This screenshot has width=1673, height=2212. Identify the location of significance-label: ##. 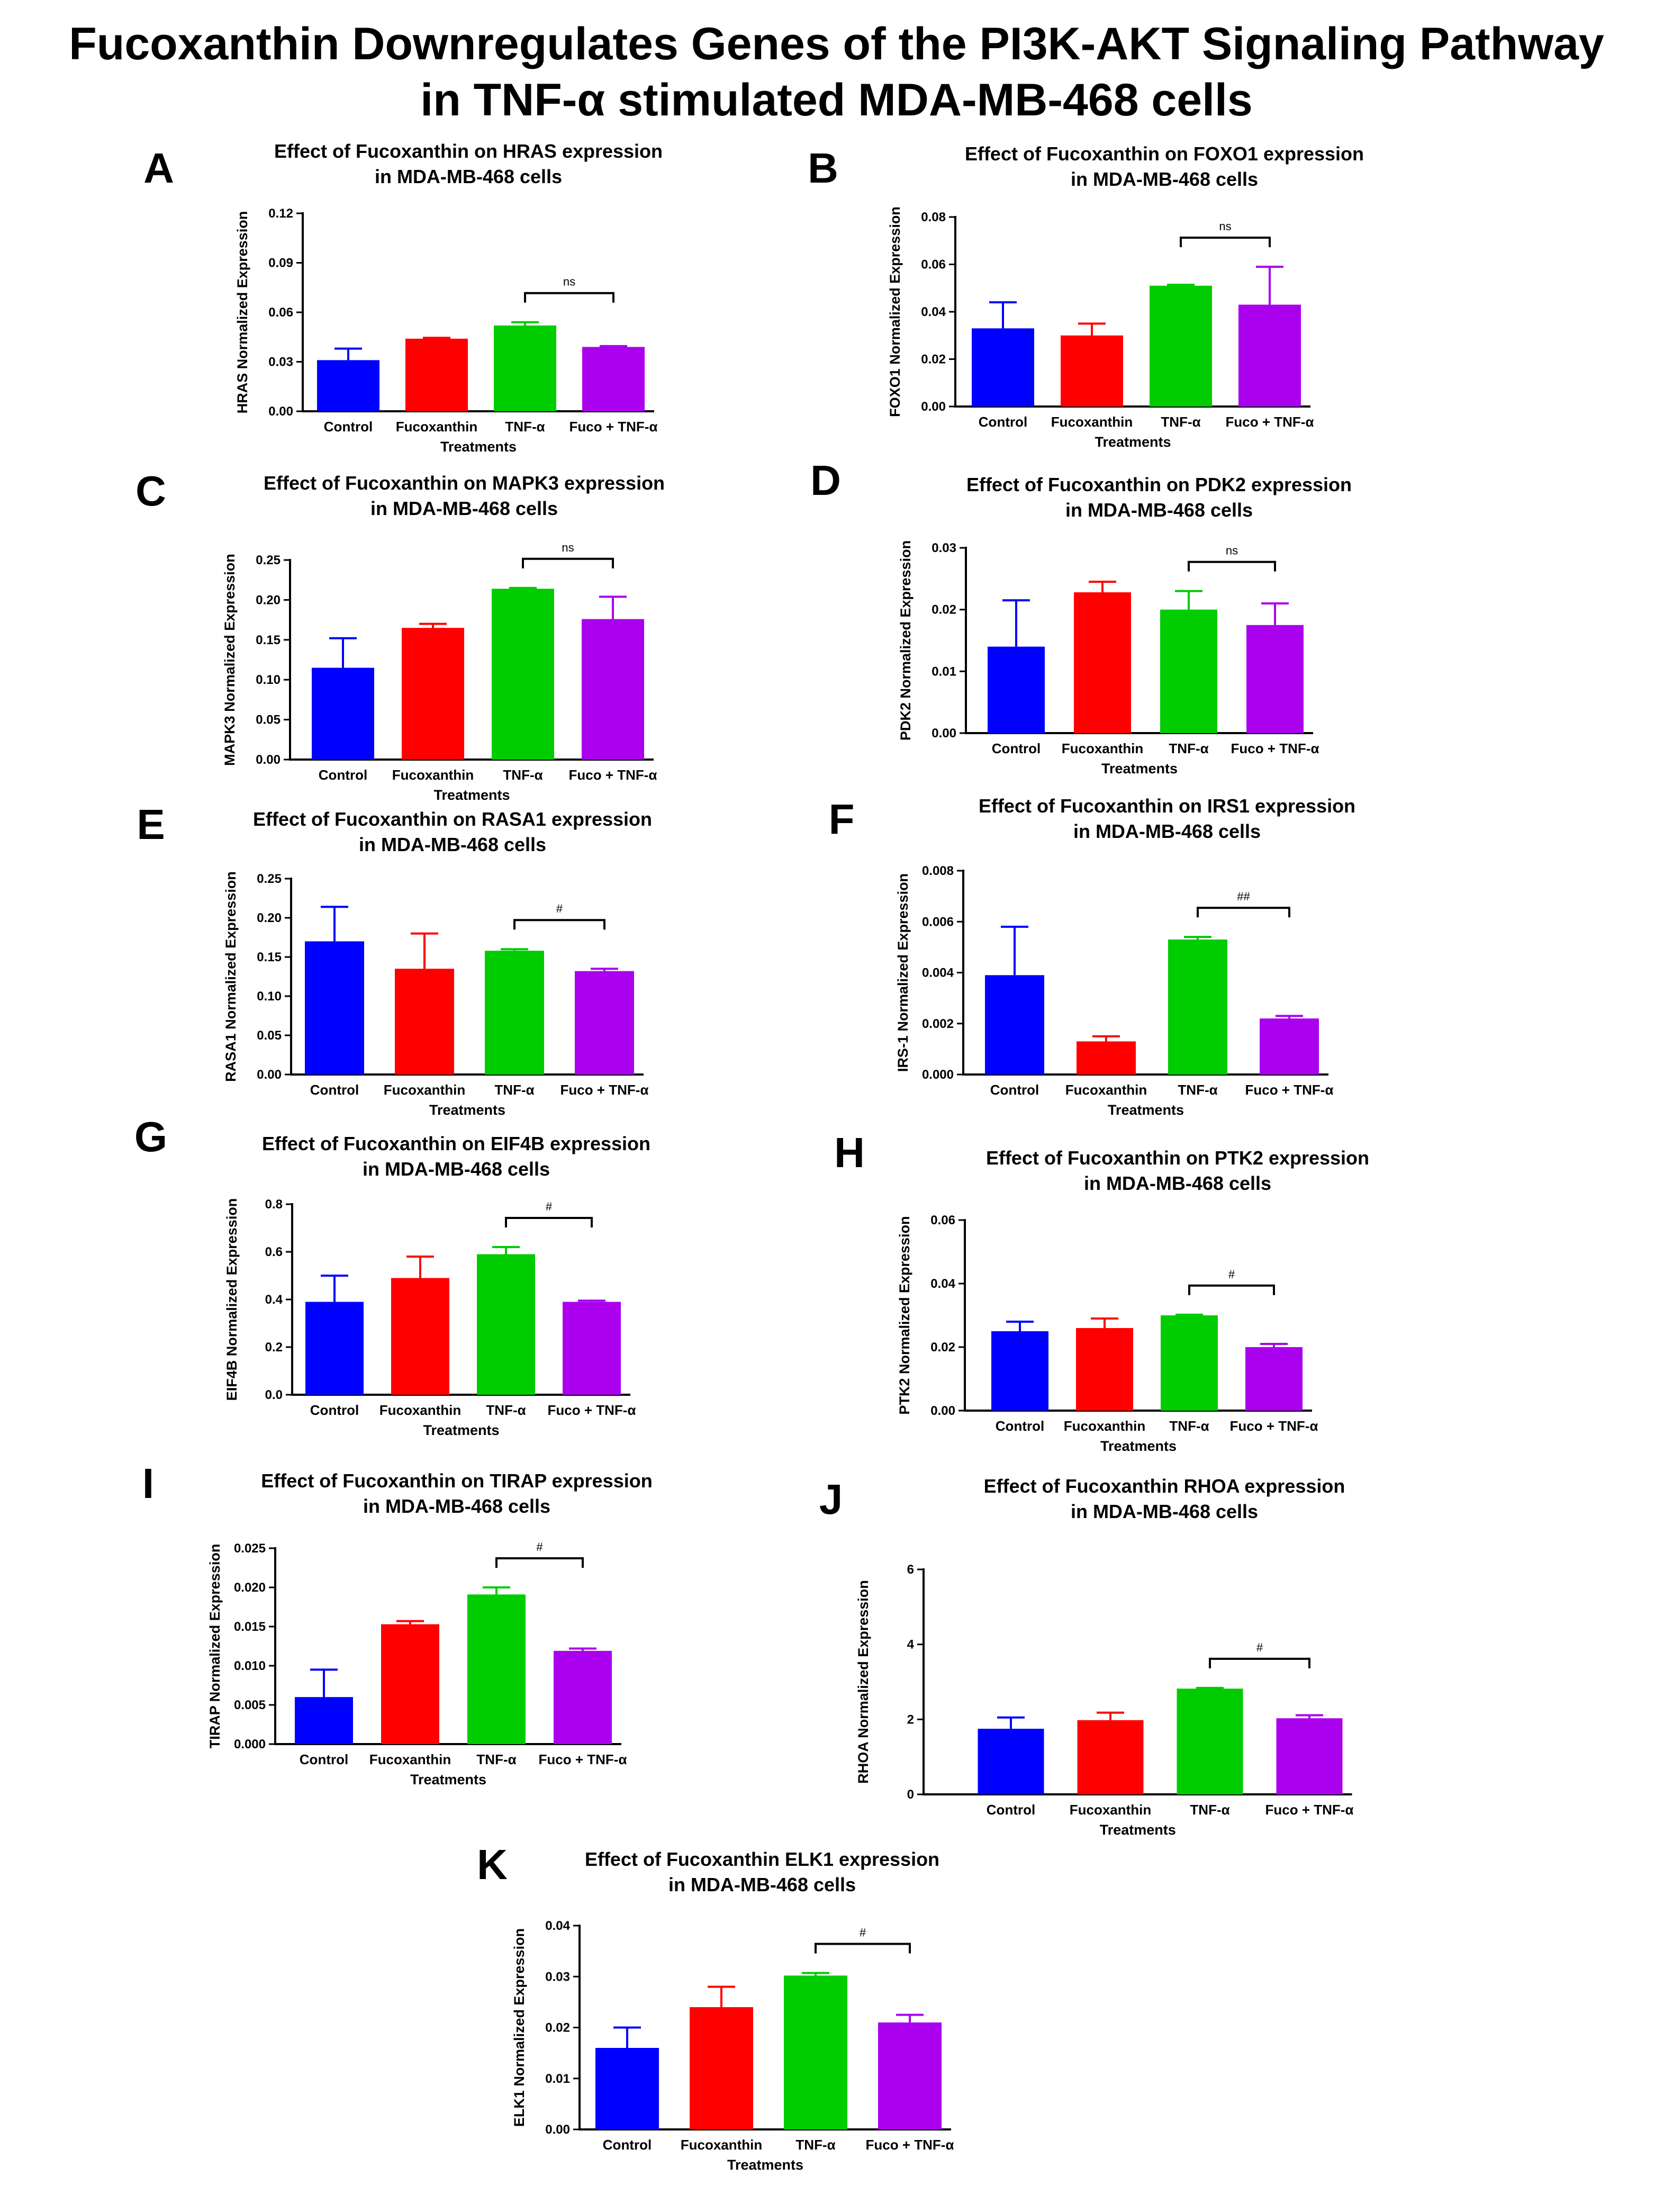
(1243, 896).